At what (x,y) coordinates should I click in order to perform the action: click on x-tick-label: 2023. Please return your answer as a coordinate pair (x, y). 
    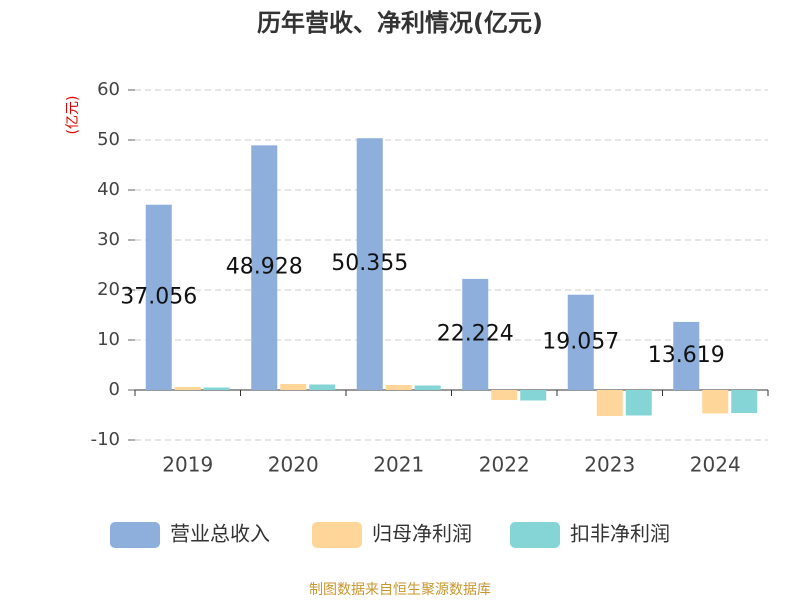
    Looking at the image, I should click on (609, 465).